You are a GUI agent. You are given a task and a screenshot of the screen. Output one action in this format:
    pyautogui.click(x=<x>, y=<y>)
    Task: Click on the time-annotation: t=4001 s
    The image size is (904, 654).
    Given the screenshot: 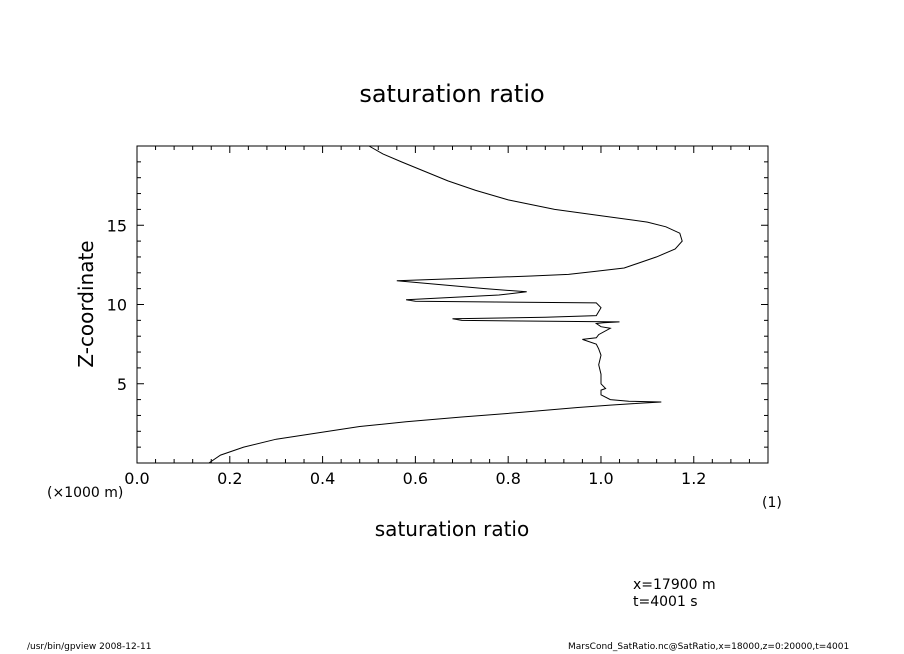 What is the action you would take?
    pyautogui.click(x=665, y=602)
    